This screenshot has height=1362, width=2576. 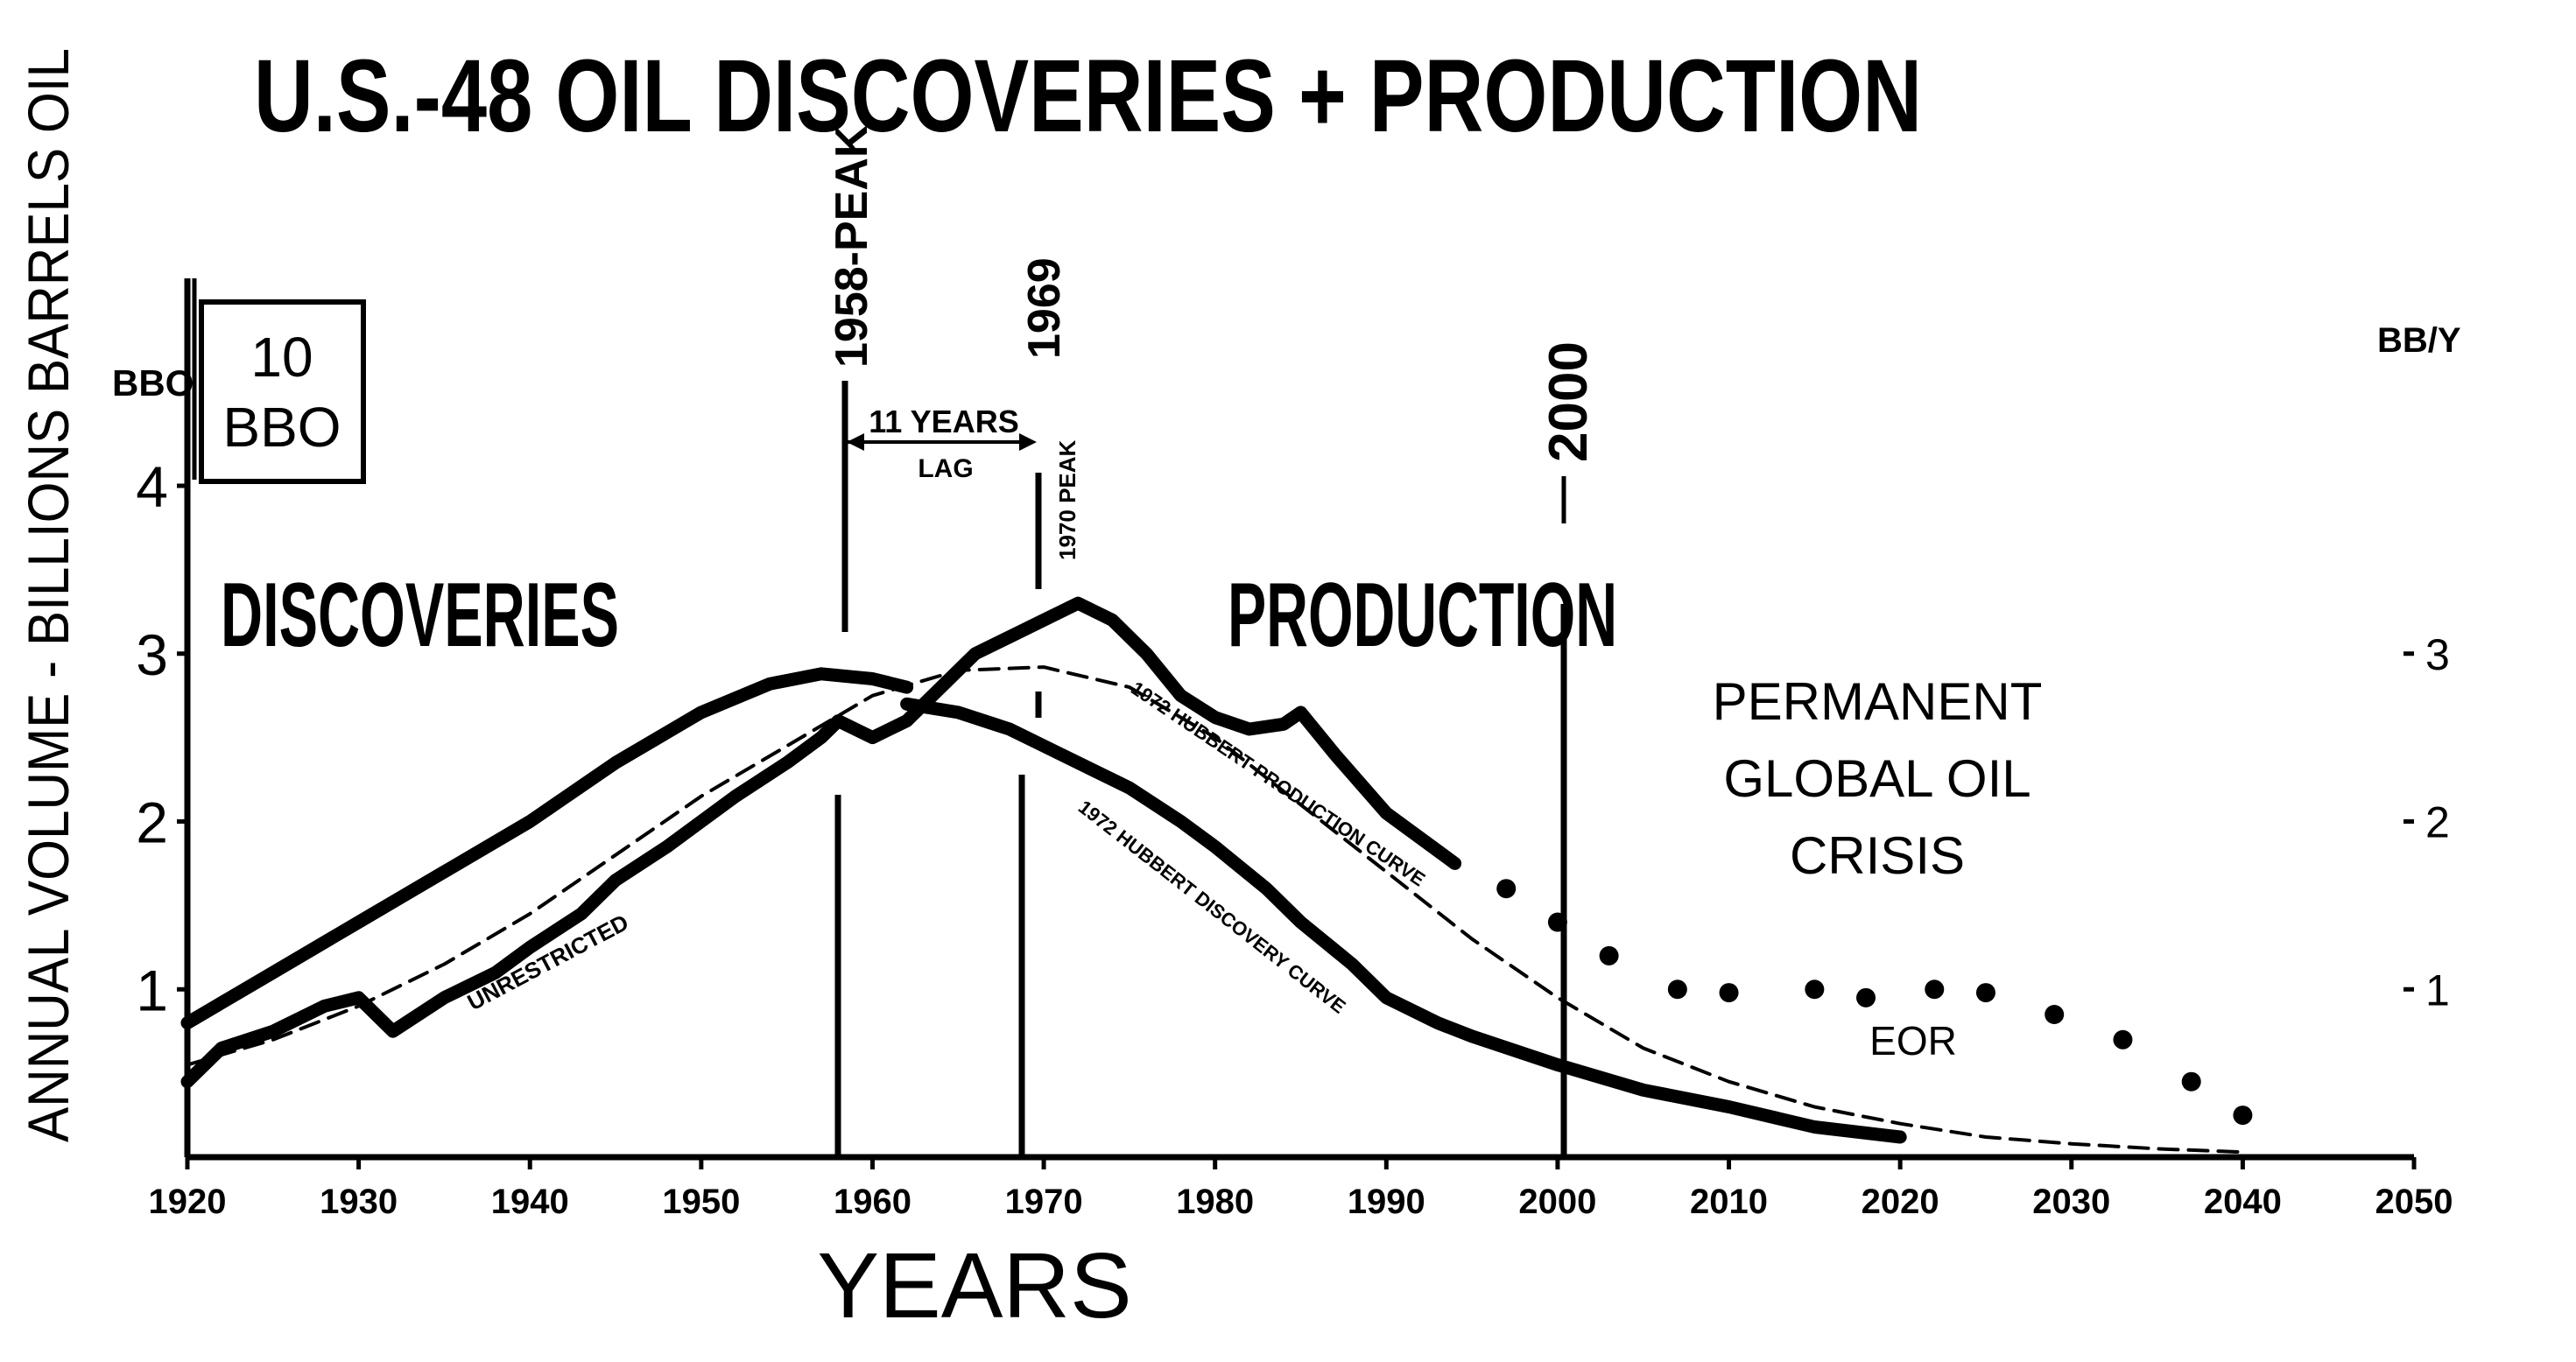 What do you see at coordinates (1568, 401) in the screenshot?
I see `marker-2000-label: 2000` at bounding box center [1568, 401].